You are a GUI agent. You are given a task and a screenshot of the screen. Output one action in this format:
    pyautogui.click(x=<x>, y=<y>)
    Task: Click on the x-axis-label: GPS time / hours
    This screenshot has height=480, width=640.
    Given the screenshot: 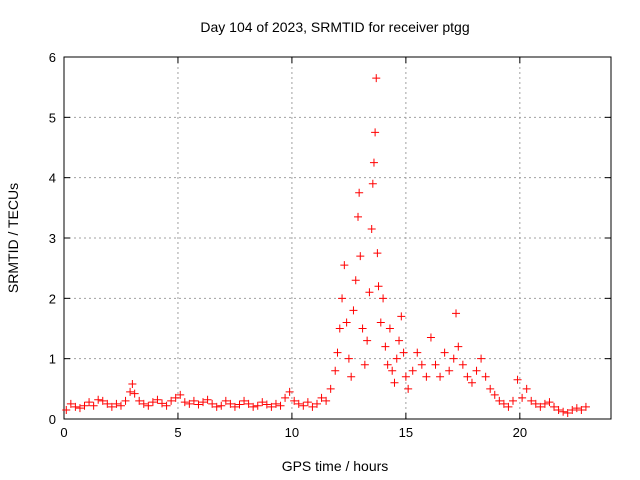 What is the action you would take?
    pyautogui.click(x=335, y=466)
    